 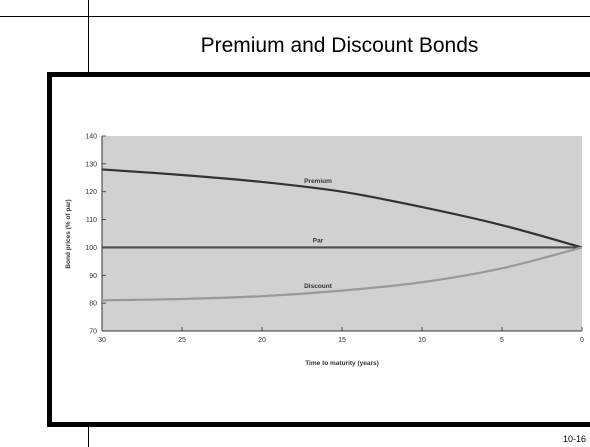 What do you see at coordinates (93, 304) in the screenshot?
I see `y-tick-label: 80` at bounding box center [93, 304].